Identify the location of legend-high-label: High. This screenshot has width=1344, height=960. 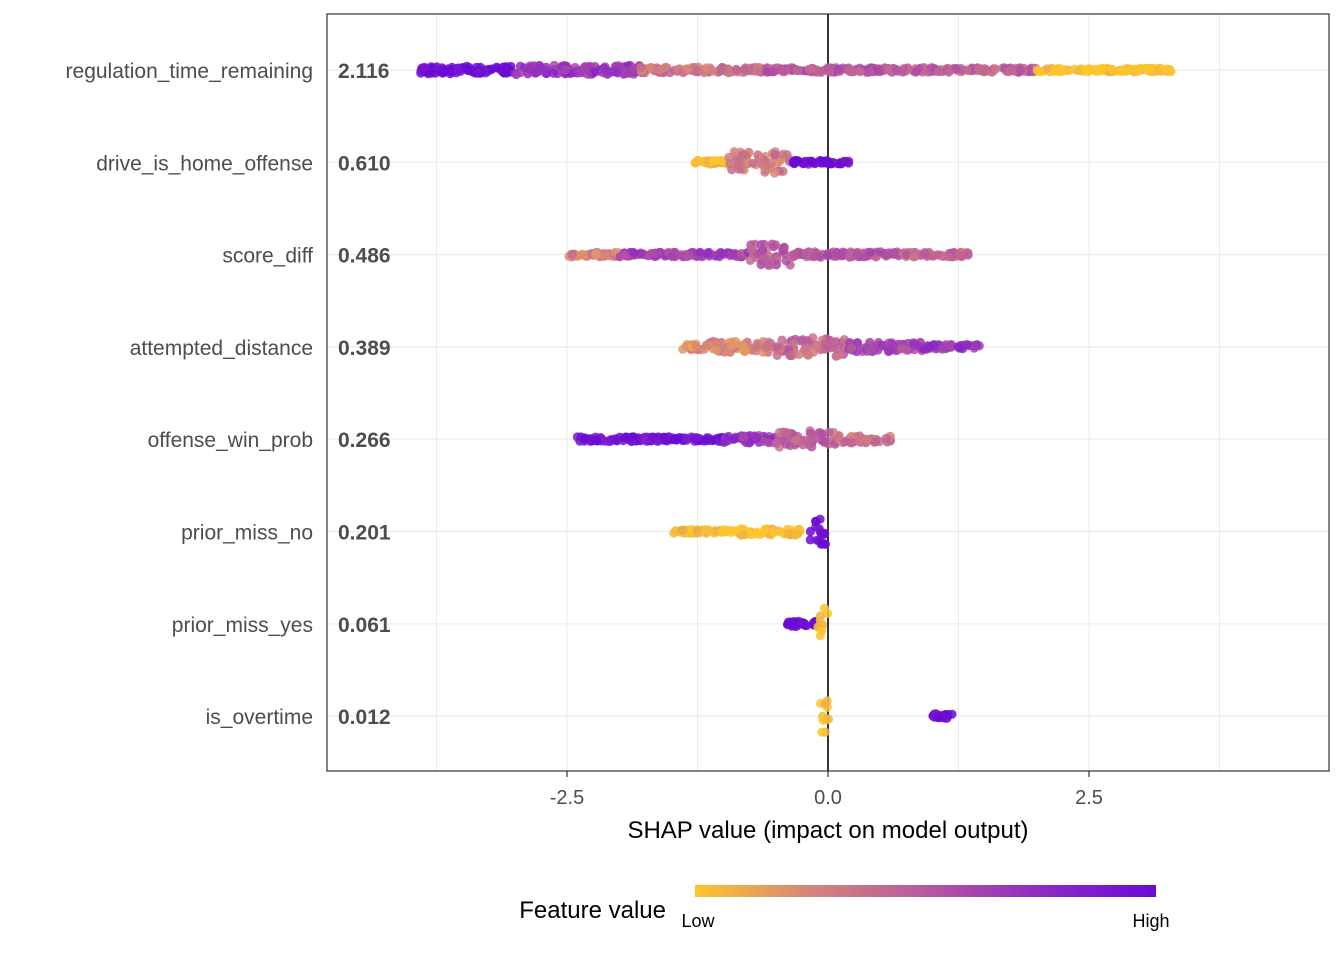
(1150, 921).